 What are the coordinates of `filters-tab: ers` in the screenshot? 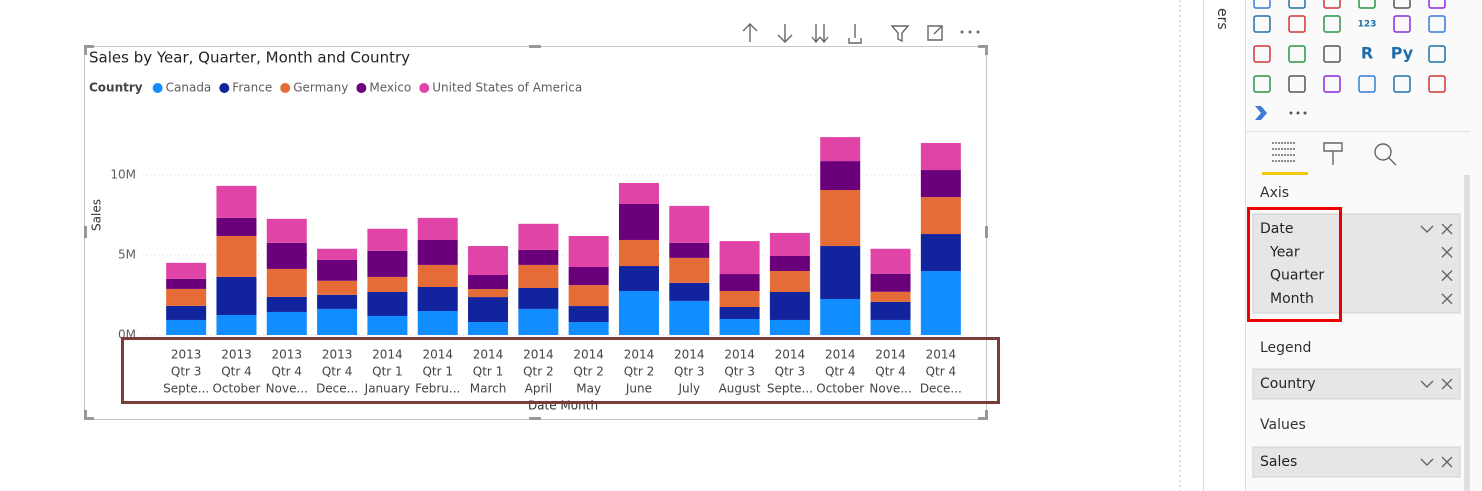 It's located at (1222, 19).